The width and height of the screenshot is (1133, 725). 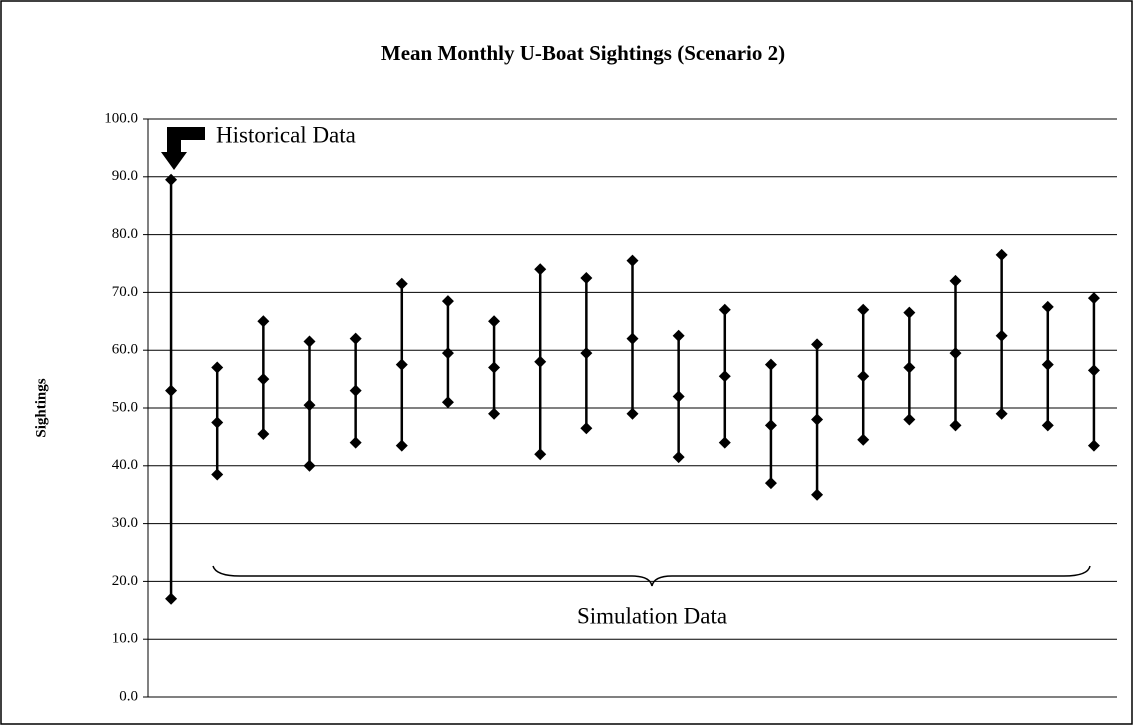 What do you see at coordinates (652, 615) in the screenshot?
I see `annotation: Simulation Data` at bounding box center [652, 615].